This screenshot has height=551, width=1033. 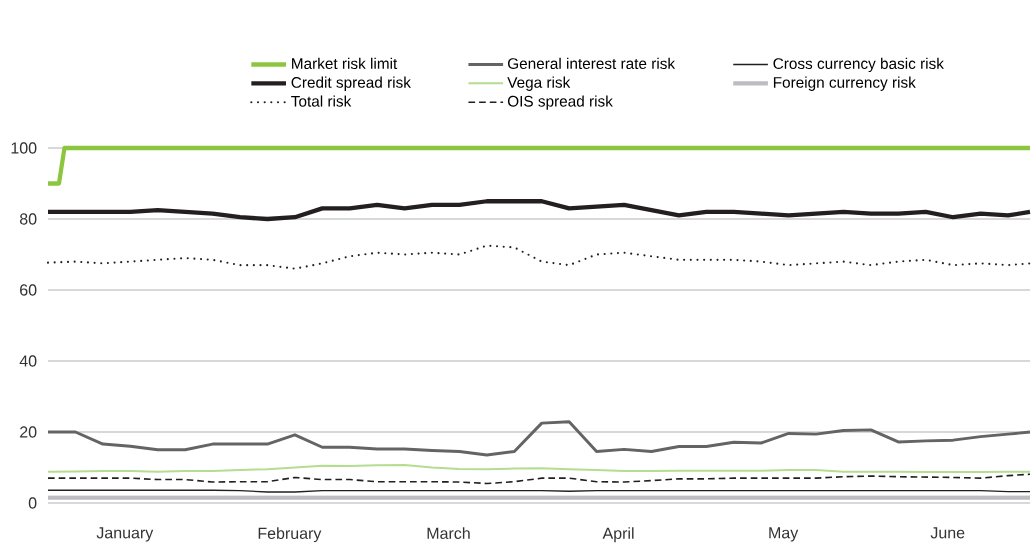 What do you see at coordinates (844, 83) in the screenshot?
I see `legend-label: Foreign currency risk` at bounding box center [844, 83].